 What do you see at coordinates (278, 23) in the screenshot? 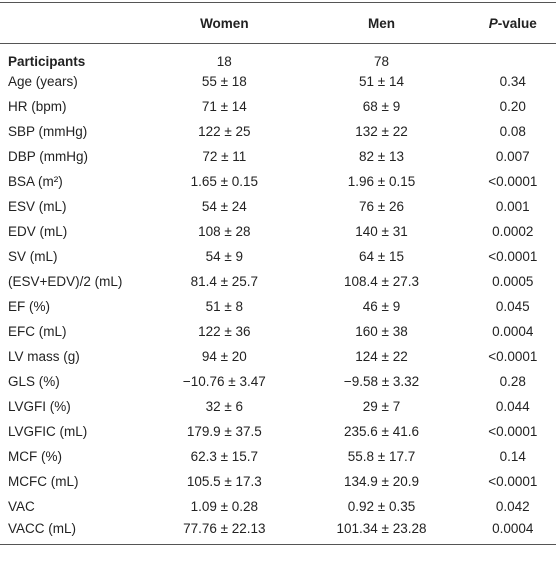
I see `header-row: Women Men P-value` at bounding box center [278, 23].